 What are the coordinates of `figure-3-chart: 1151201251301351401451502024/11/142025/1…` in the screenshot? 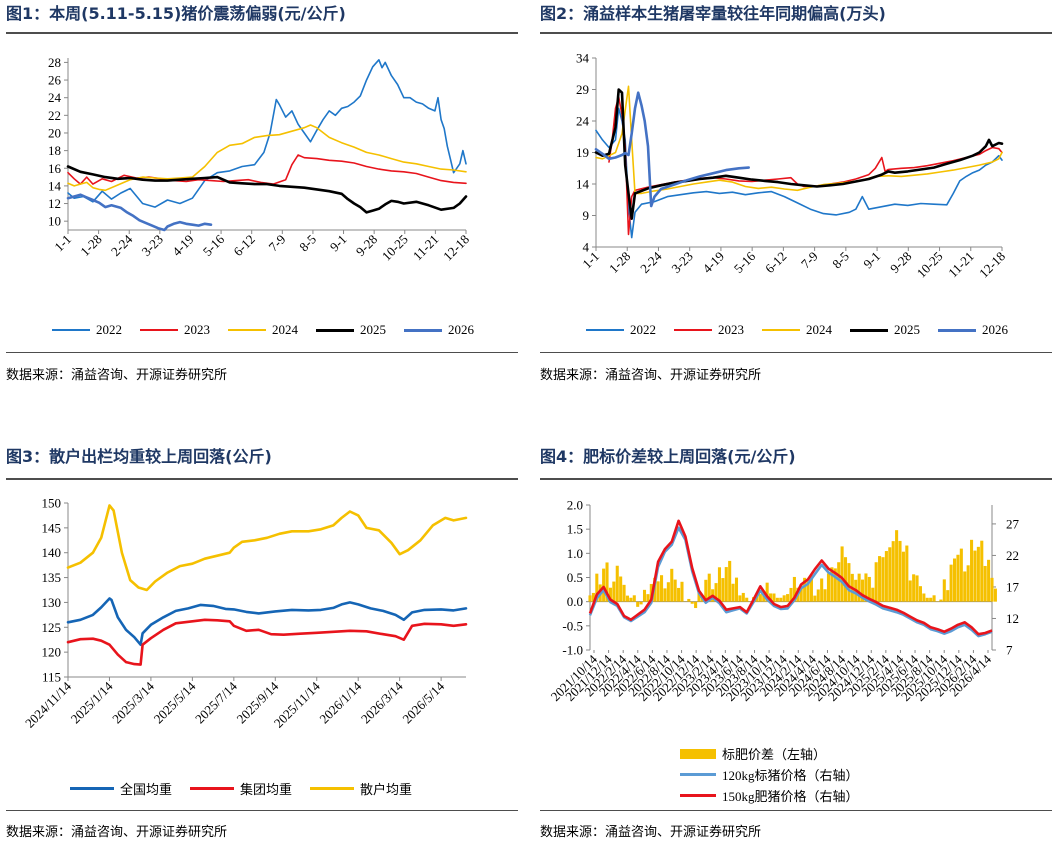 It's located at (245, 613).